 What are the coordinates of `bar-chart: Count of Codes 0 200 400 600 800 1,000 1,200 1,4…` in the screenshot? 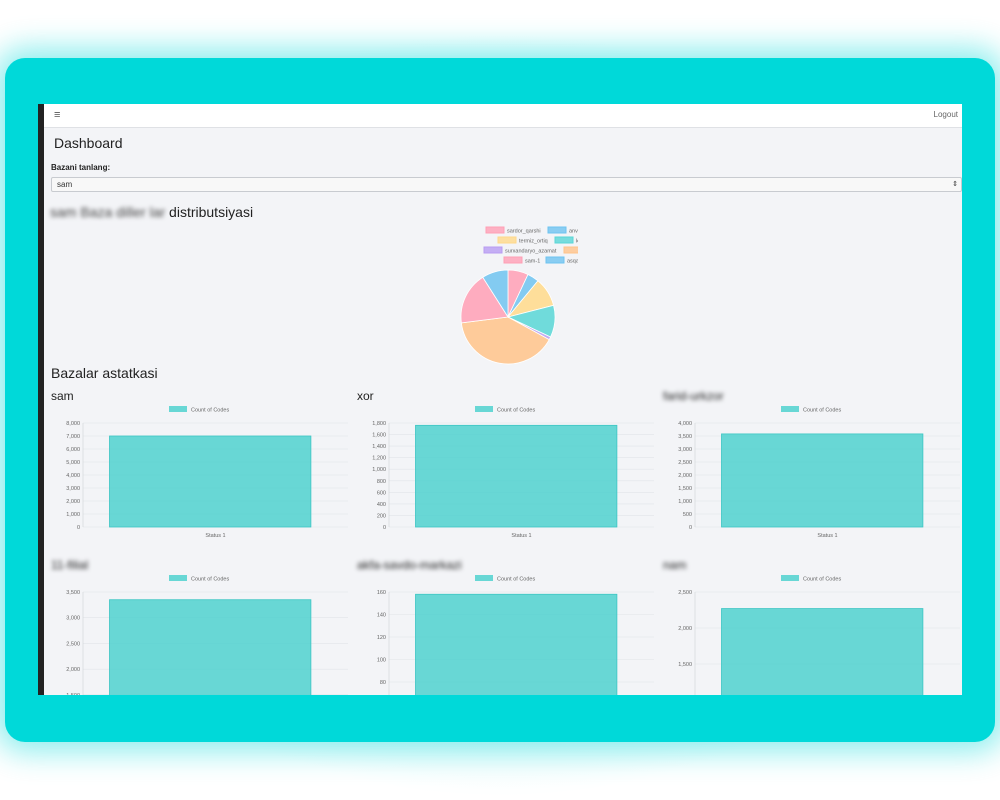 It's located at (513, 472).